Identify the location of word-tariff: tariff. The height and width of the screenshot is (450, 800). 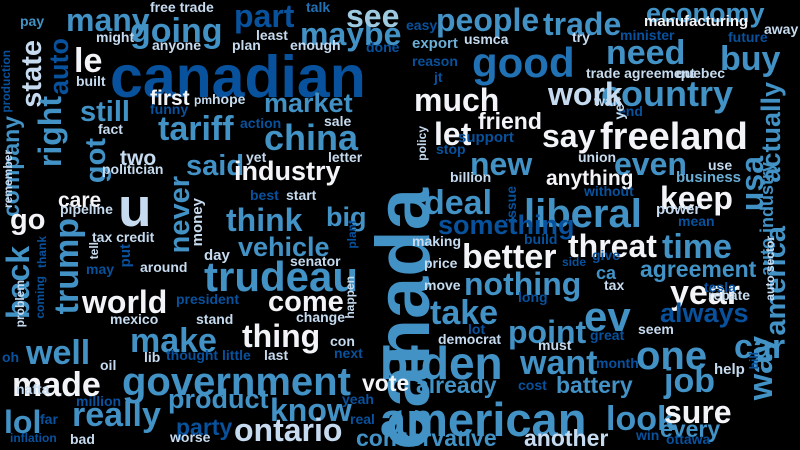
(196, 129).